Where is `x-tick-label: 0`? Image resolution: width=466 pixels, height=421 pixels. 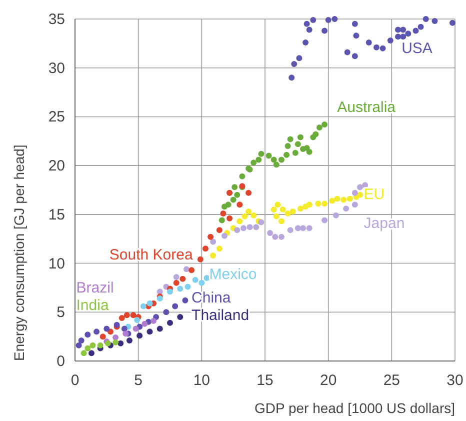
x-tick-label: 0 is located at coordinates (75, 380).